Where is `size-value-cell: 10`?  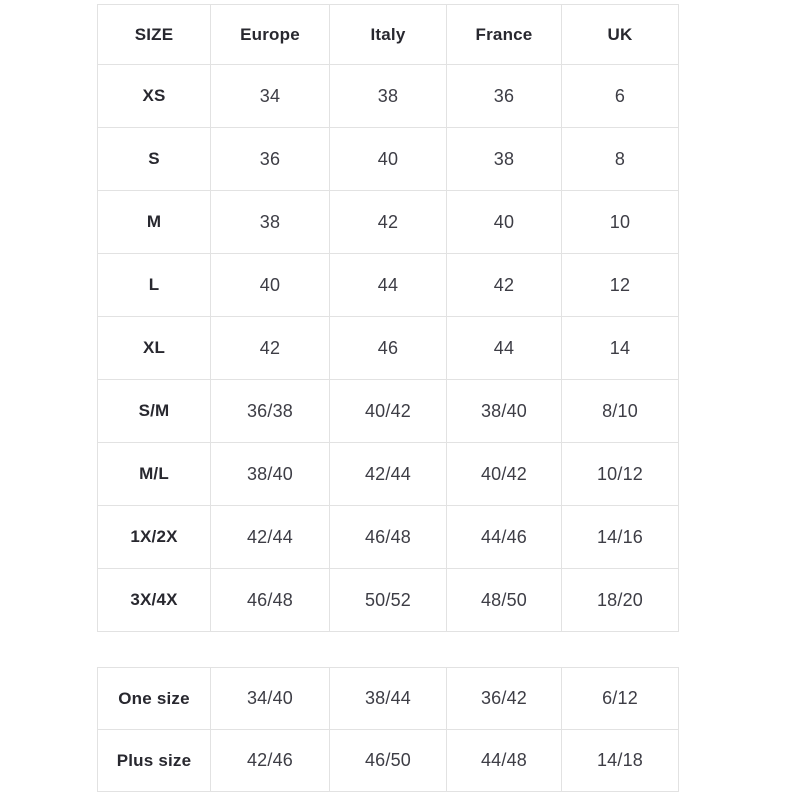
size-value-cell: 10 is located at coordinates (620, 222).